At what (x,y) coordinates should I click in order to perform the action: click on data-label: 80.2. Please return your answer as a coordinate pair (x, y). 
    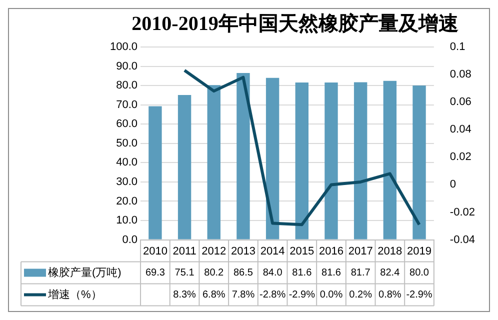
    Looking at the image, I should click on (214, 273).